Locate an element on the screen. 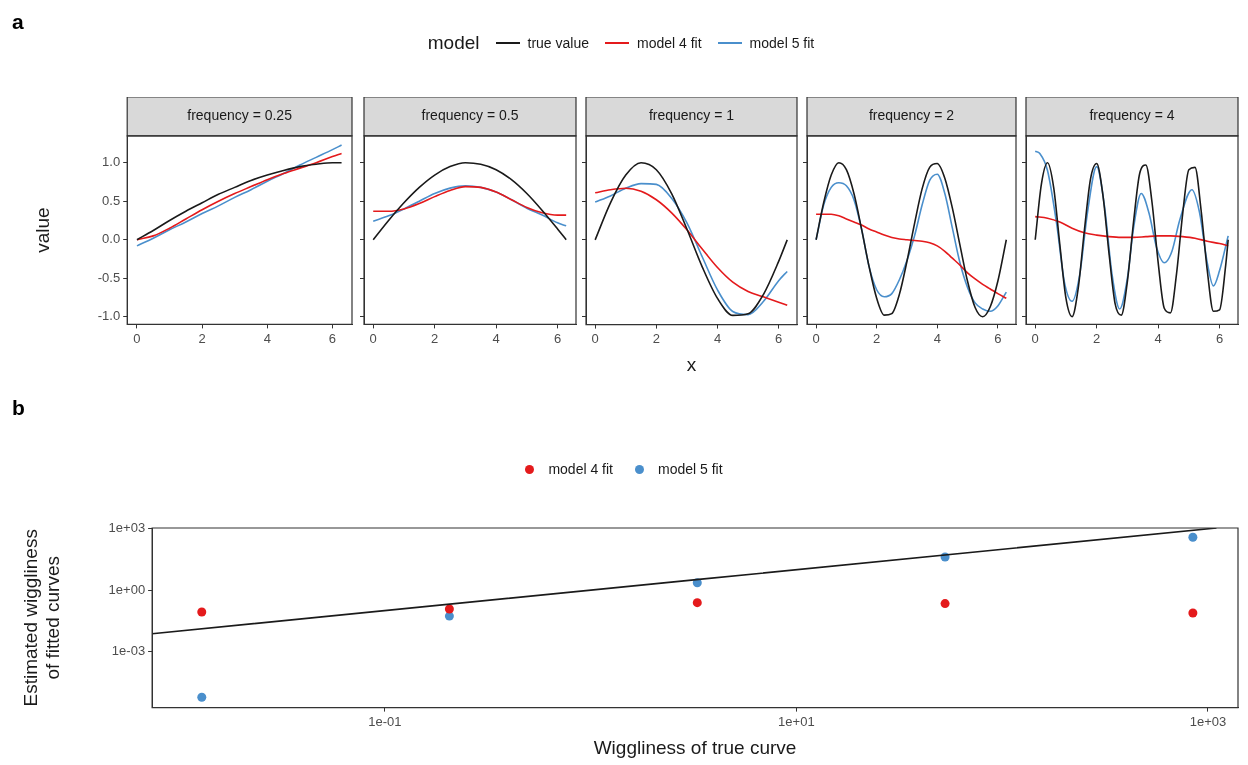 The height and width of the screenshot is (765, 1248). x-axis-title: Wiggliness of true curve is located at coordinates (695, 747).